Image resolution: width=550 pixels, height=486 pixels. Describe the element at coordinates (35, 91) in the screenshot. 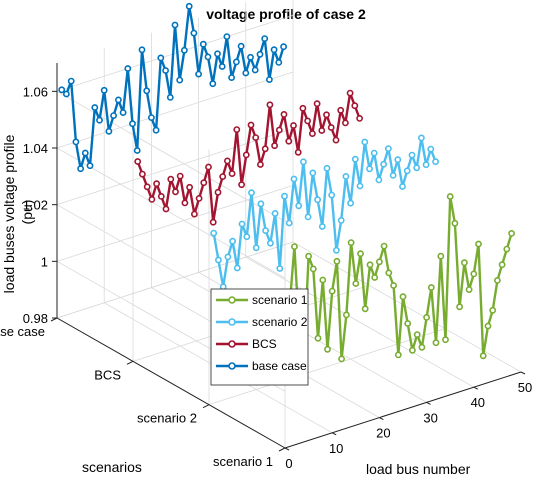

I see `z-tick-label: 1.06` at that location.